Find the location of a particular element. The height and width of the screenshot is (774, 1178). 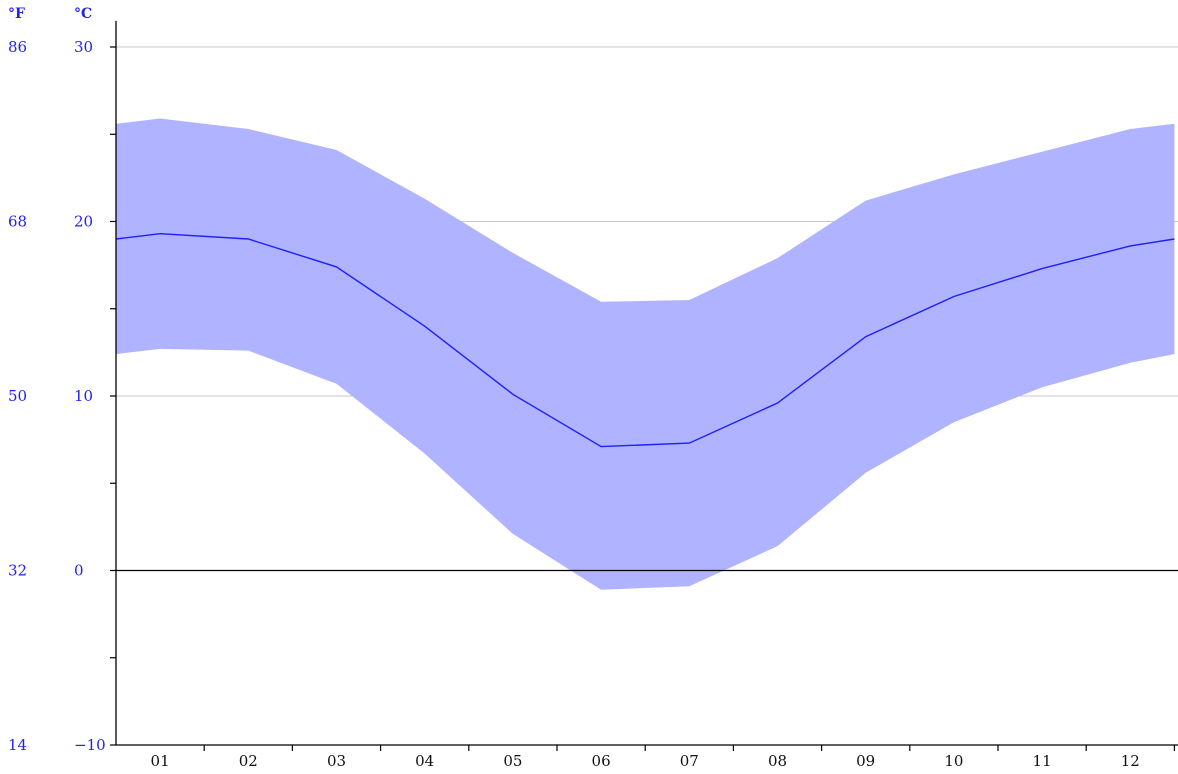

x-tick-label: 05 is located at coordinates (512, 760).